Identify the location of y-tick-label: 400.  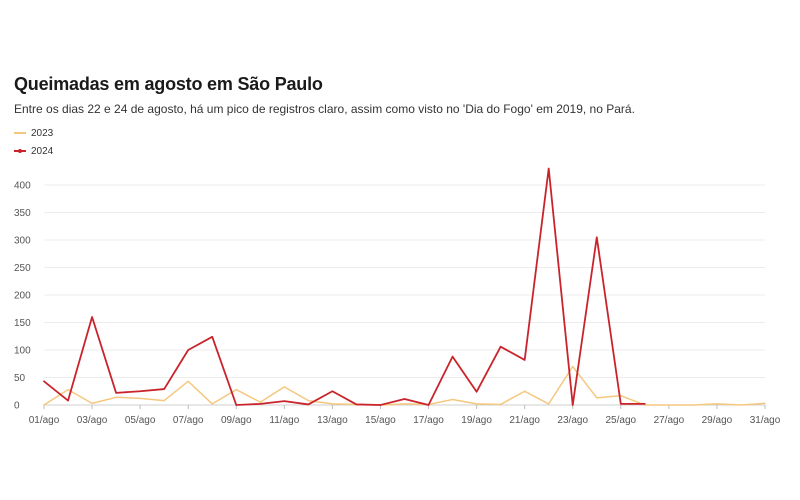
(22, 186).